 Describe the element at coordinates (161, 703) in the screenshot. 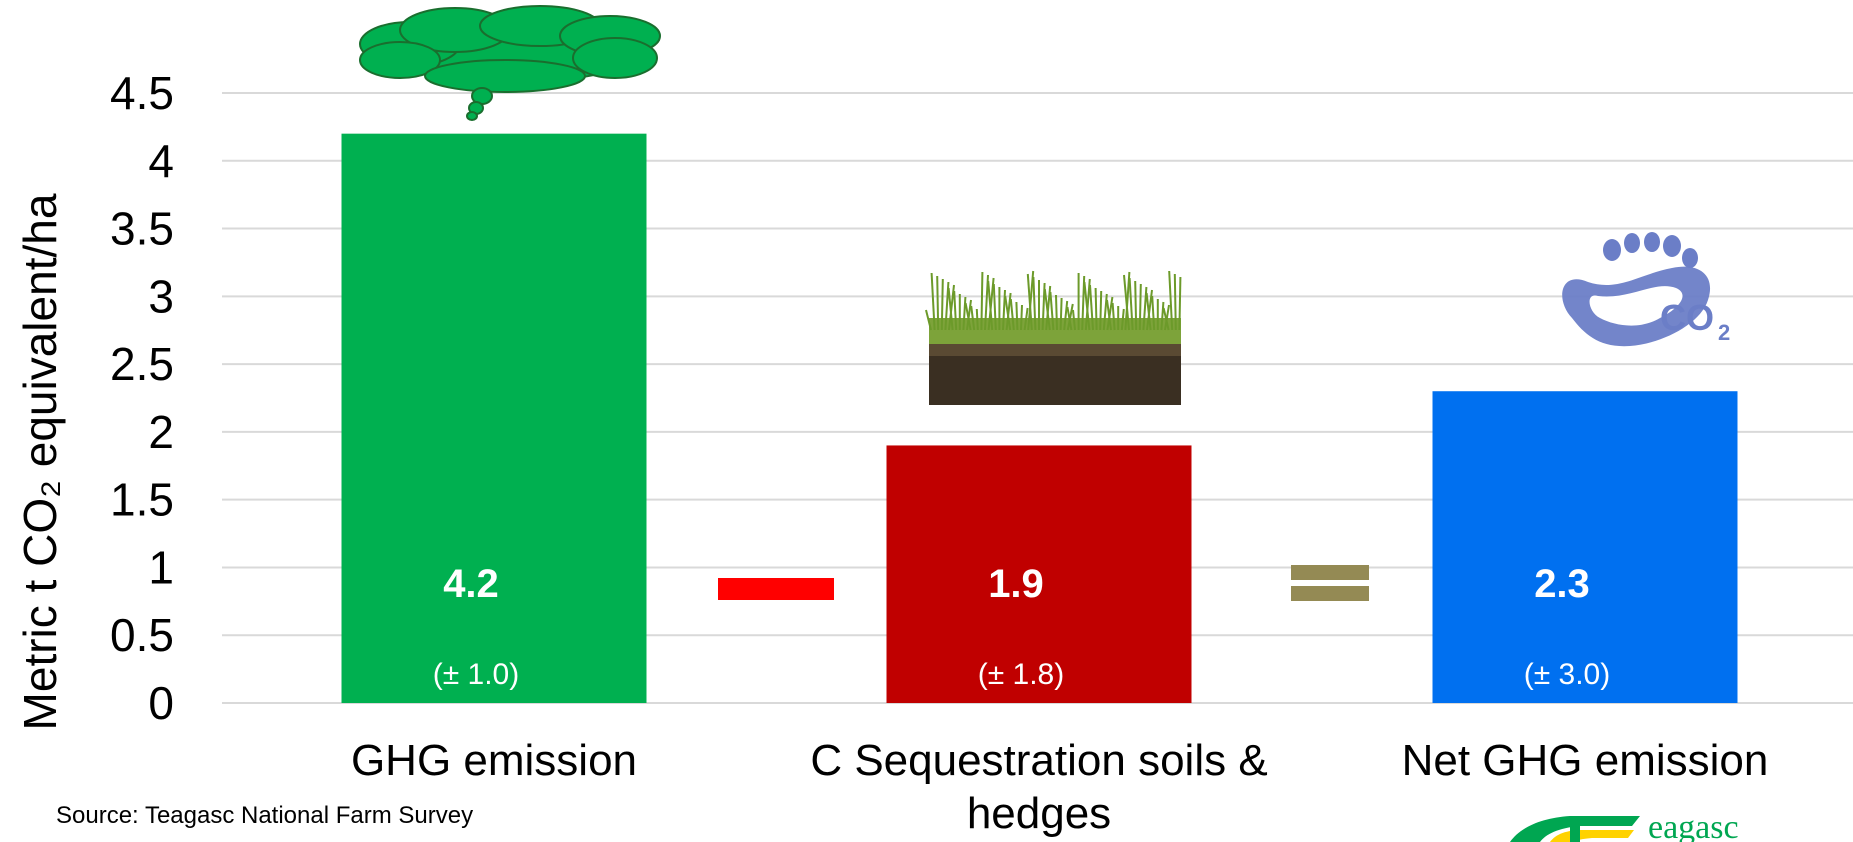

I see `y-tick-label: 0` at that location.